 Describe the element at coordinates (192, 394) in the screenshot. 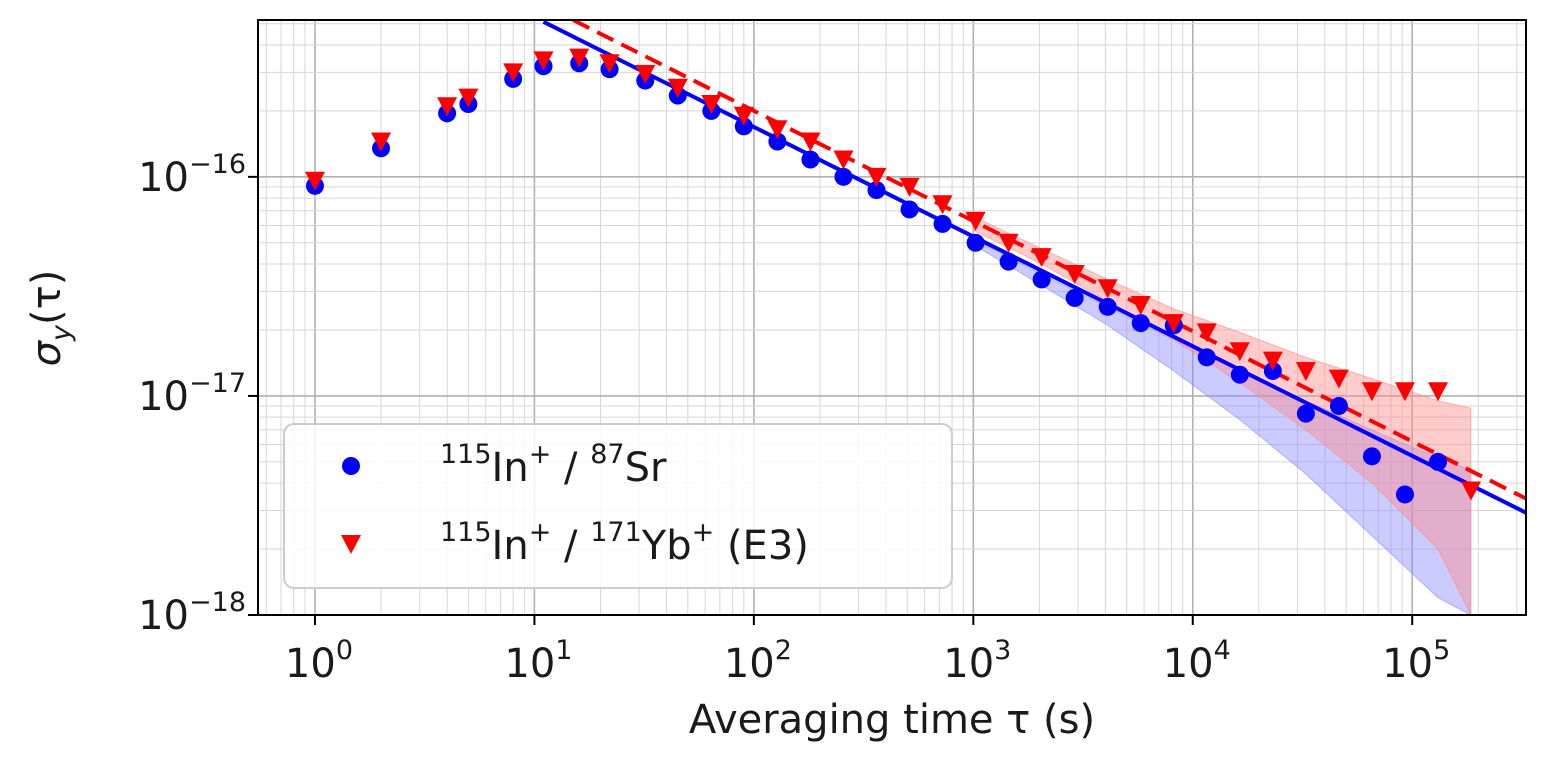

I see `y-tick-label: 10−17` at that location.